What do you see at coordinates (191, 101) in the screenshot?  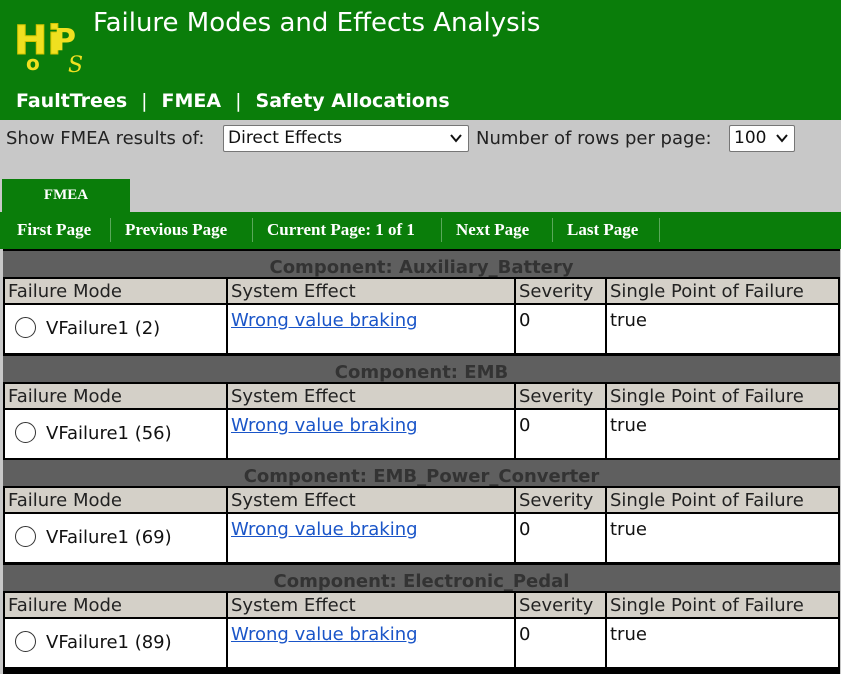 I see `nav-fmea-link: FMEA` at bounding box center [191, 101].